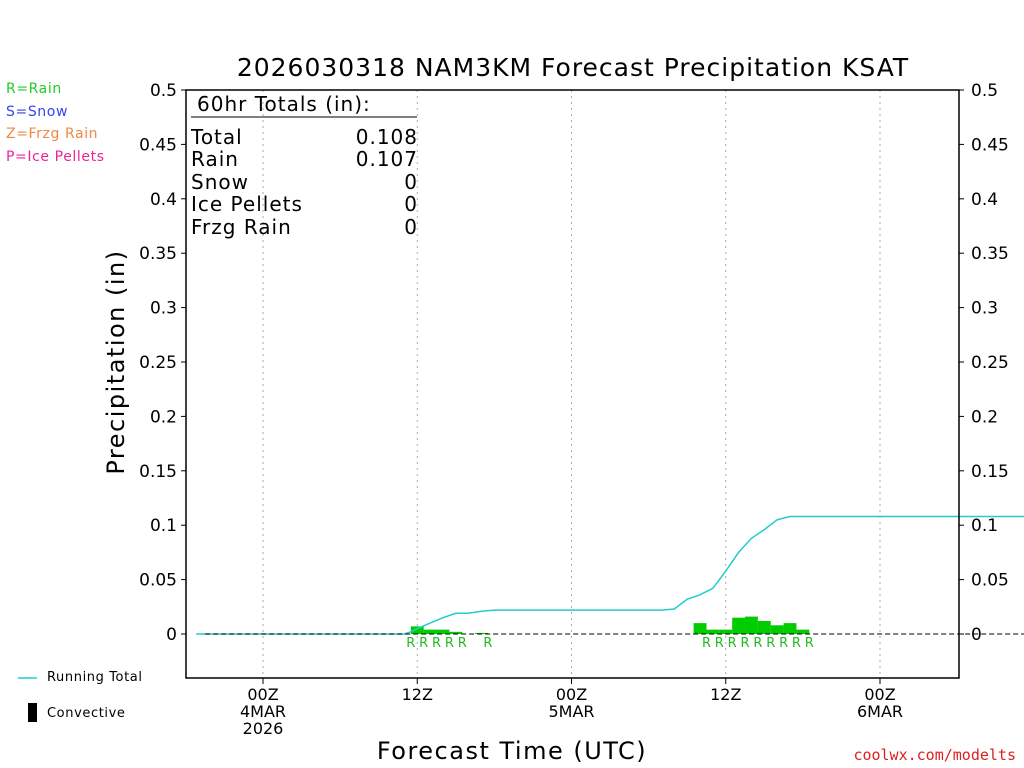  I want to click on totals-frzg-rain-label: Frzg Rain, so click(241, 227).